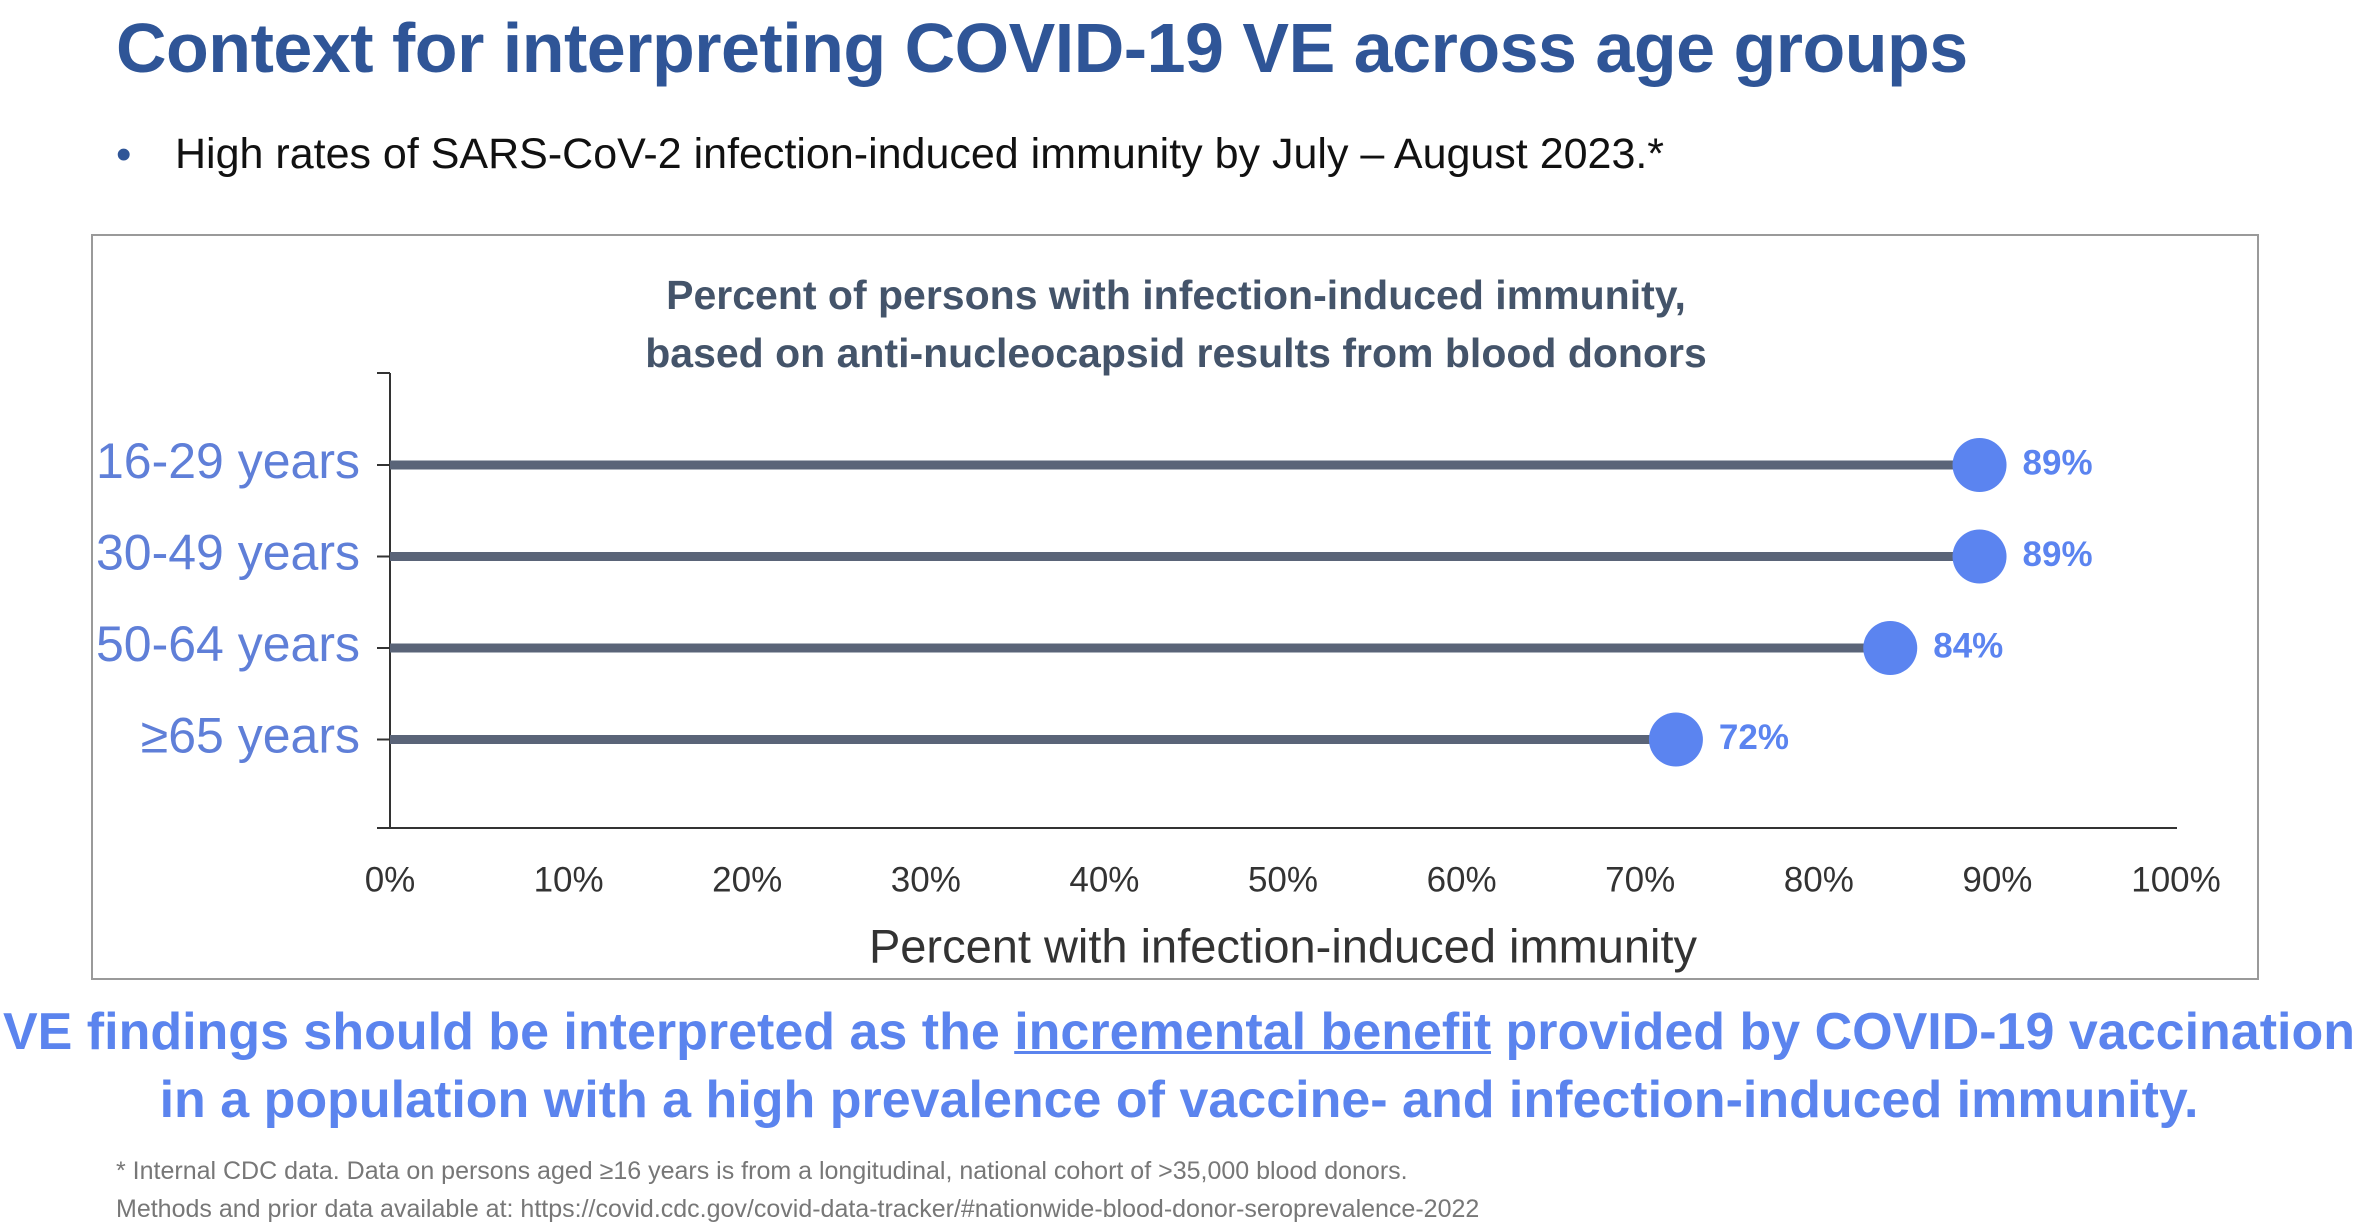 This screenshot has height=1226, width=2358. Describe the element at coordinates (1819, 879) in the screenshot. I see `x-tick-label: 80%` at that location.